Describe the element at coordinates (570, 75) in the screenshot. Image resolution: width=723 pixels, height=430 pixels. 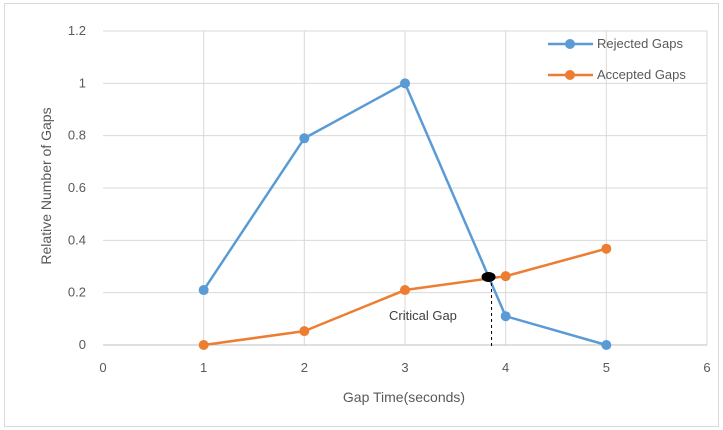
I see `legend-marker-accepted` at that location.